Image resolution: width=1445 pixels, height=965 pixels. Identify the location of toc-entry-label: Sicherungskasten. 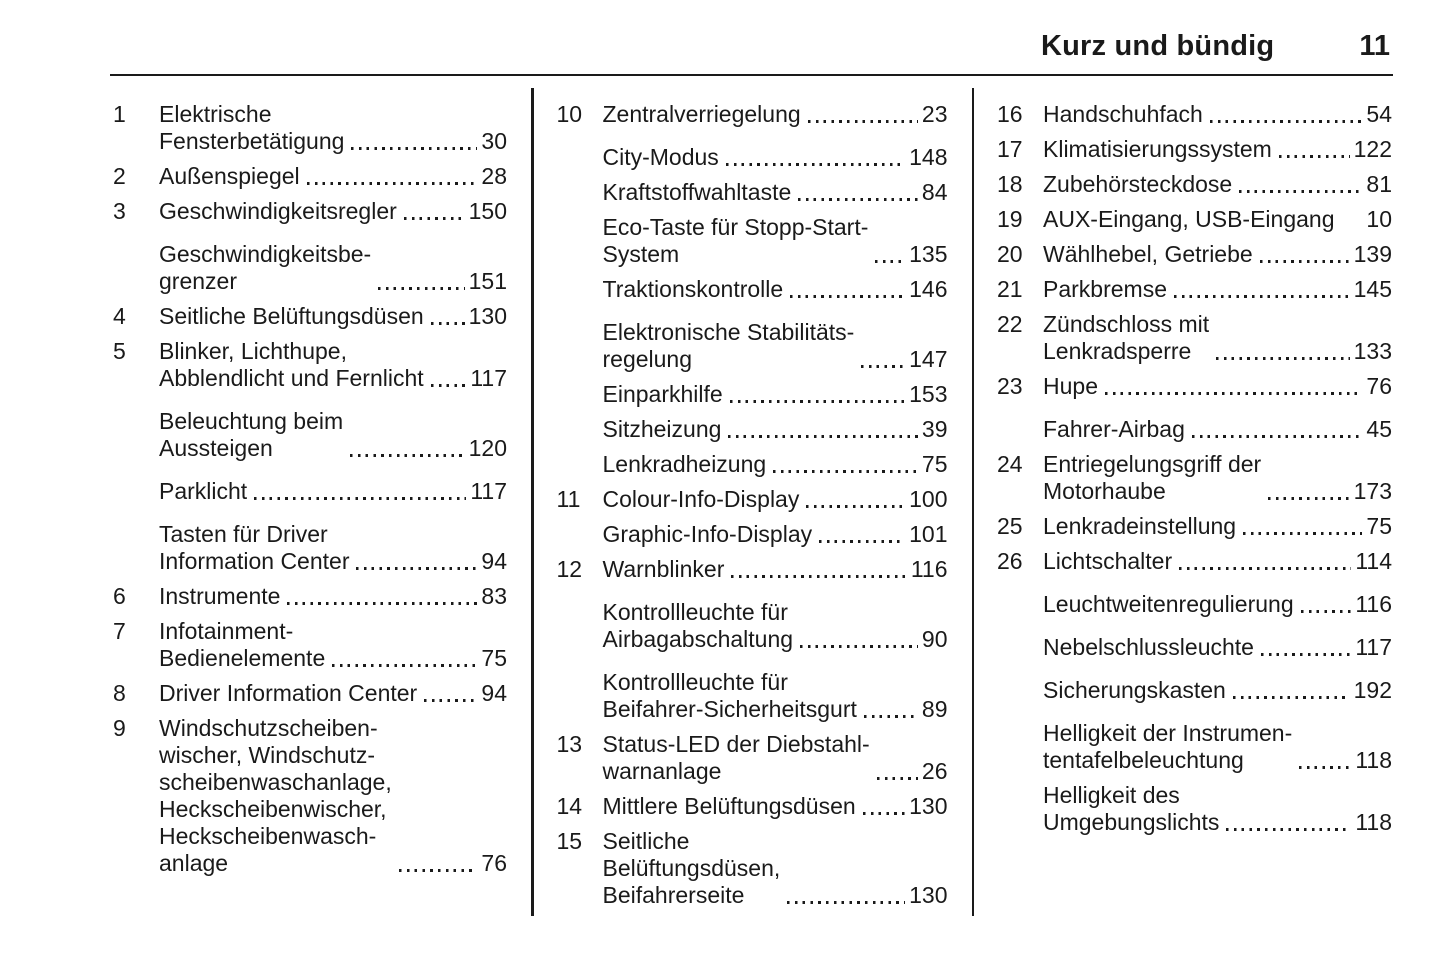
(1134, 690).